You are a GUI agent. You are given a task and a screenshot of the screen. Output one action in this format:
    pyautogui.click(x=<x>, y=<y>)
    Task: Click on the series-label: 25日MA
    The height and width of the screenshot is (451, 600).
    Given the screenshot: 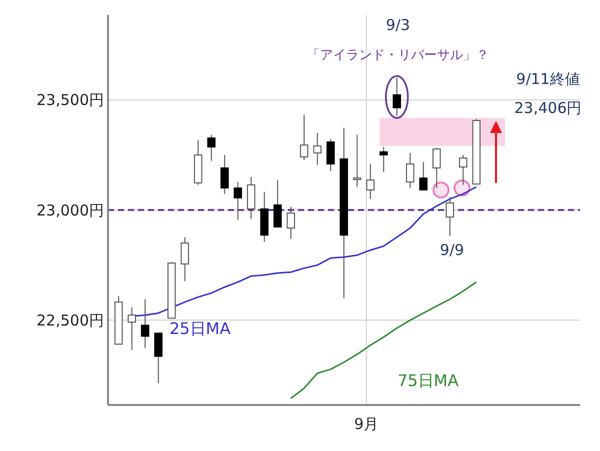 What is the action you would take?
    pyautogui.click(x=200, y=328)
    